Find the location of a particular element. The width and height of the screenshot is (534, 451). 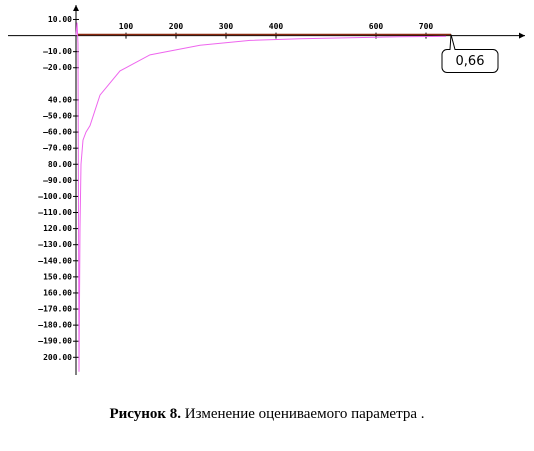

y-tick-label: –110.00 is located at coordinates (55, 212).